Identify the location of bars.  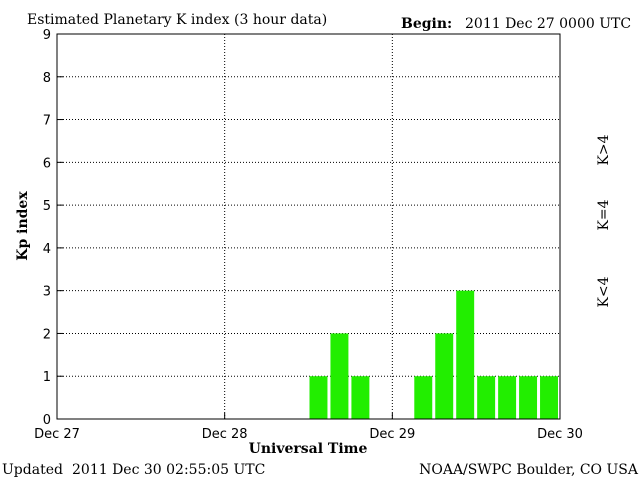
(433, 354).